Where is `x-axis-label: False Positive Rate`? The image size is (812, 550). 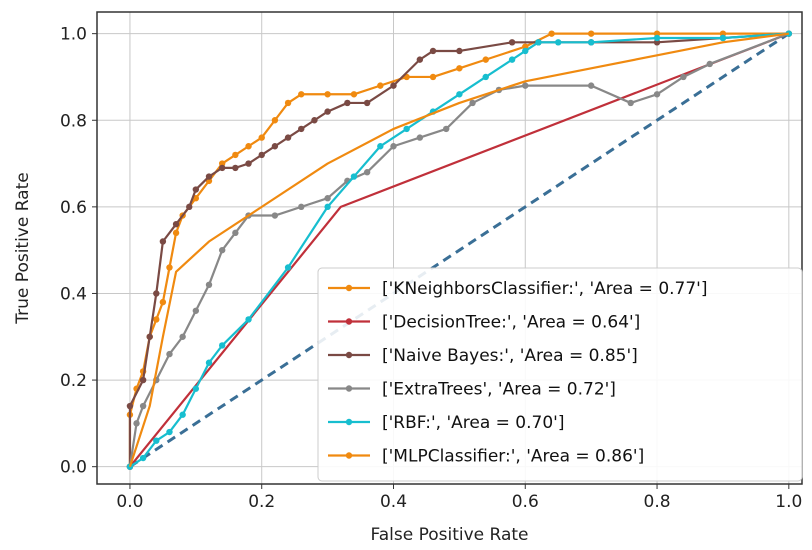
x-axis-label: False Positive Rate is located at coordinates (450, 535).